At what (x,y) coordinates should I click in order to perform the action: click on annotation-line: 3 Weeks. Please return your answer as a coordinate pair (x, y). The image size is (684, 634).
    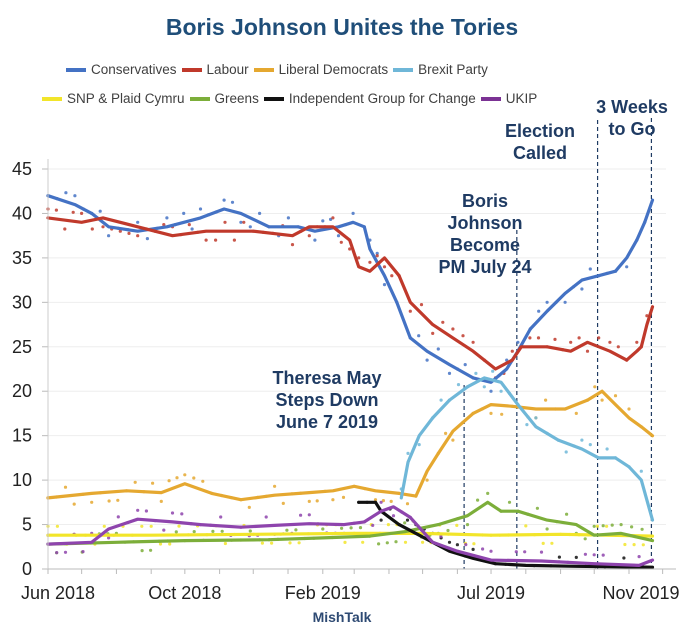
    Looking at the image, I should click on (632, 107).